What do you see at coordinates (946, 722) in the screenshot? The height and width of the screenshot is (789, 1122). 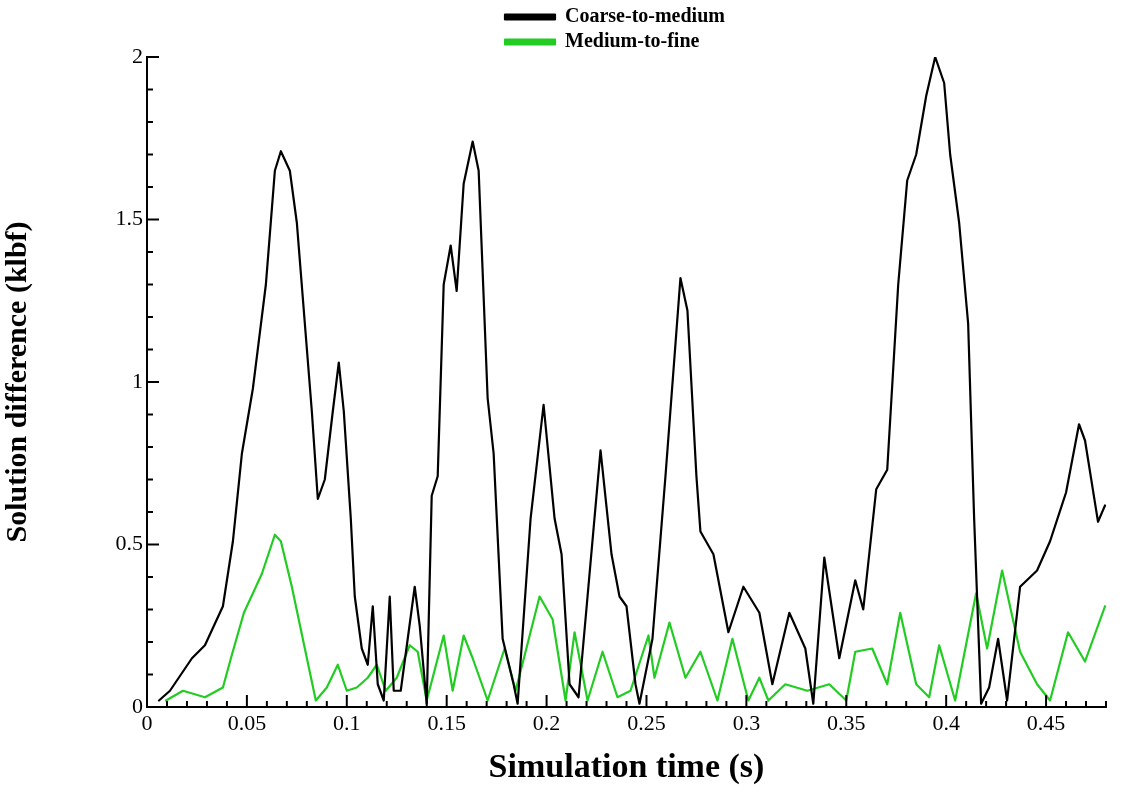 I see `x-tick-label: 0.4` at bounding box center [946, 722].